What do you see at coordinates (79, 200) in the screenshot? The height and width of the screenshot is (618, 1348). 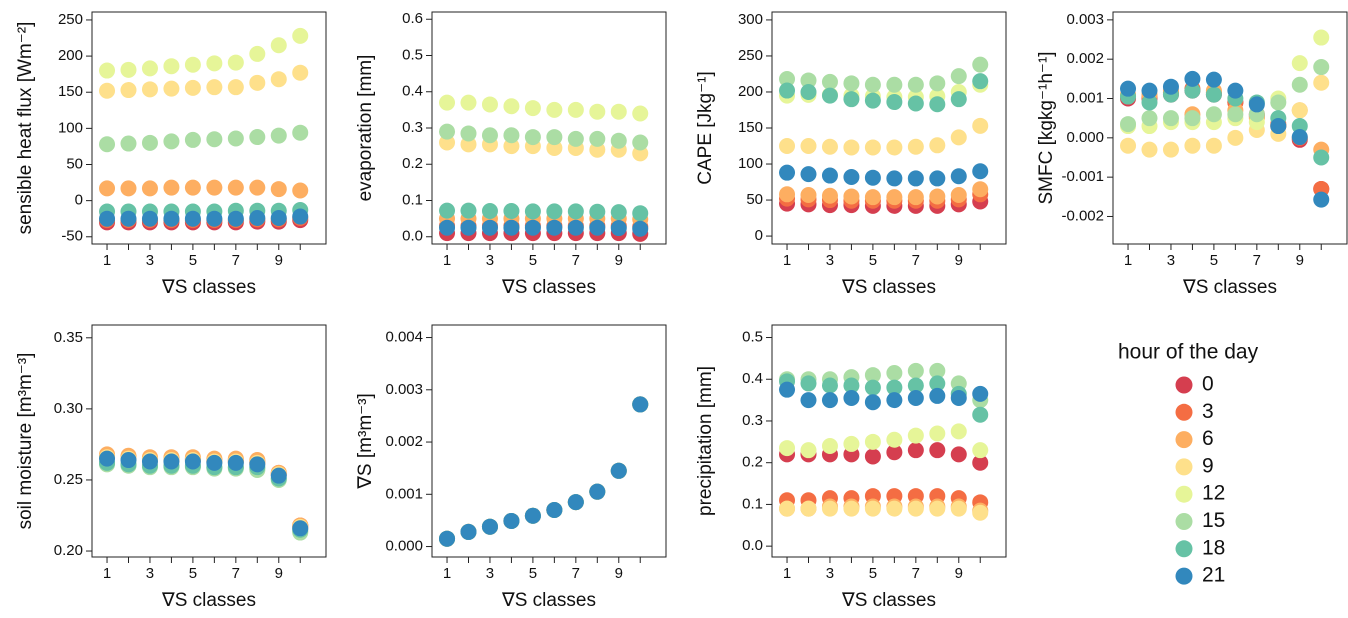 I see `y-tick-label: 0` at bounding box center [79, 200].